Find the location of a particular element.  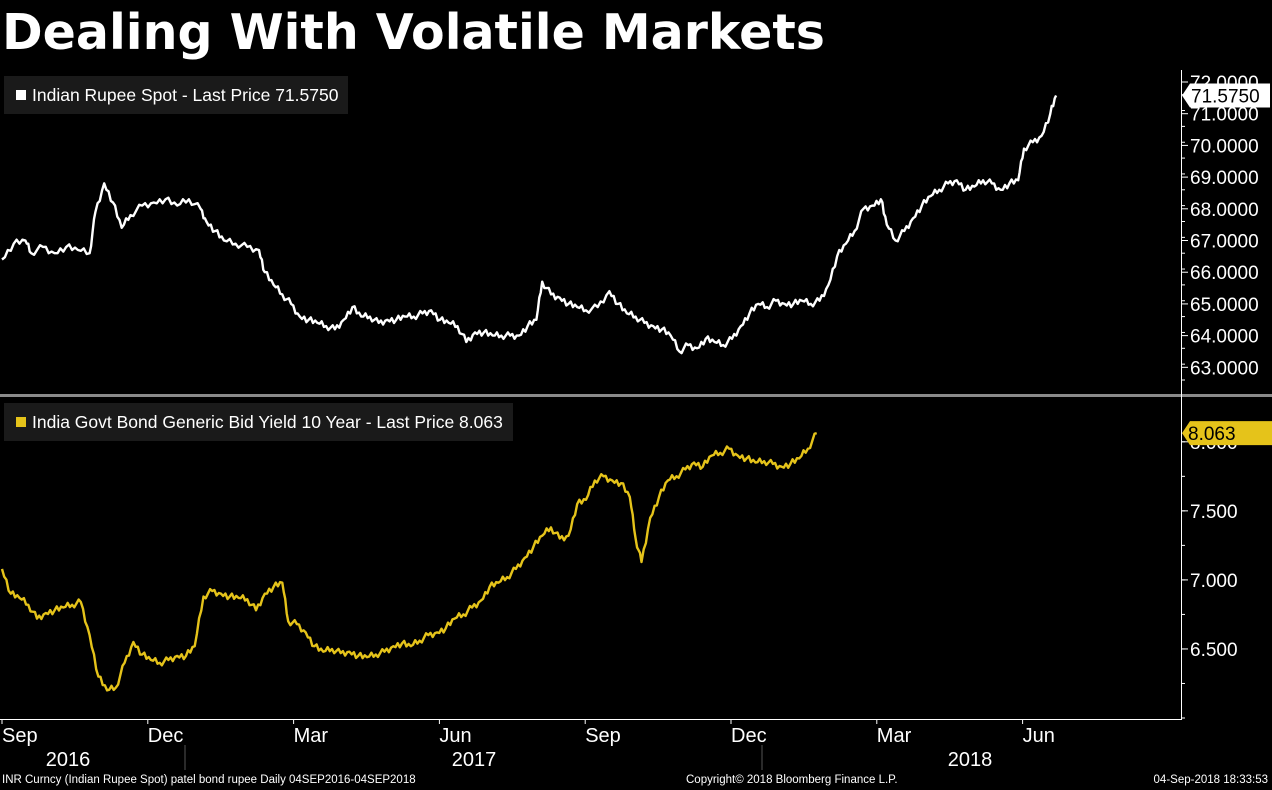

bond-ytick-label: 6.500 is located at coordinates (1214, 650).